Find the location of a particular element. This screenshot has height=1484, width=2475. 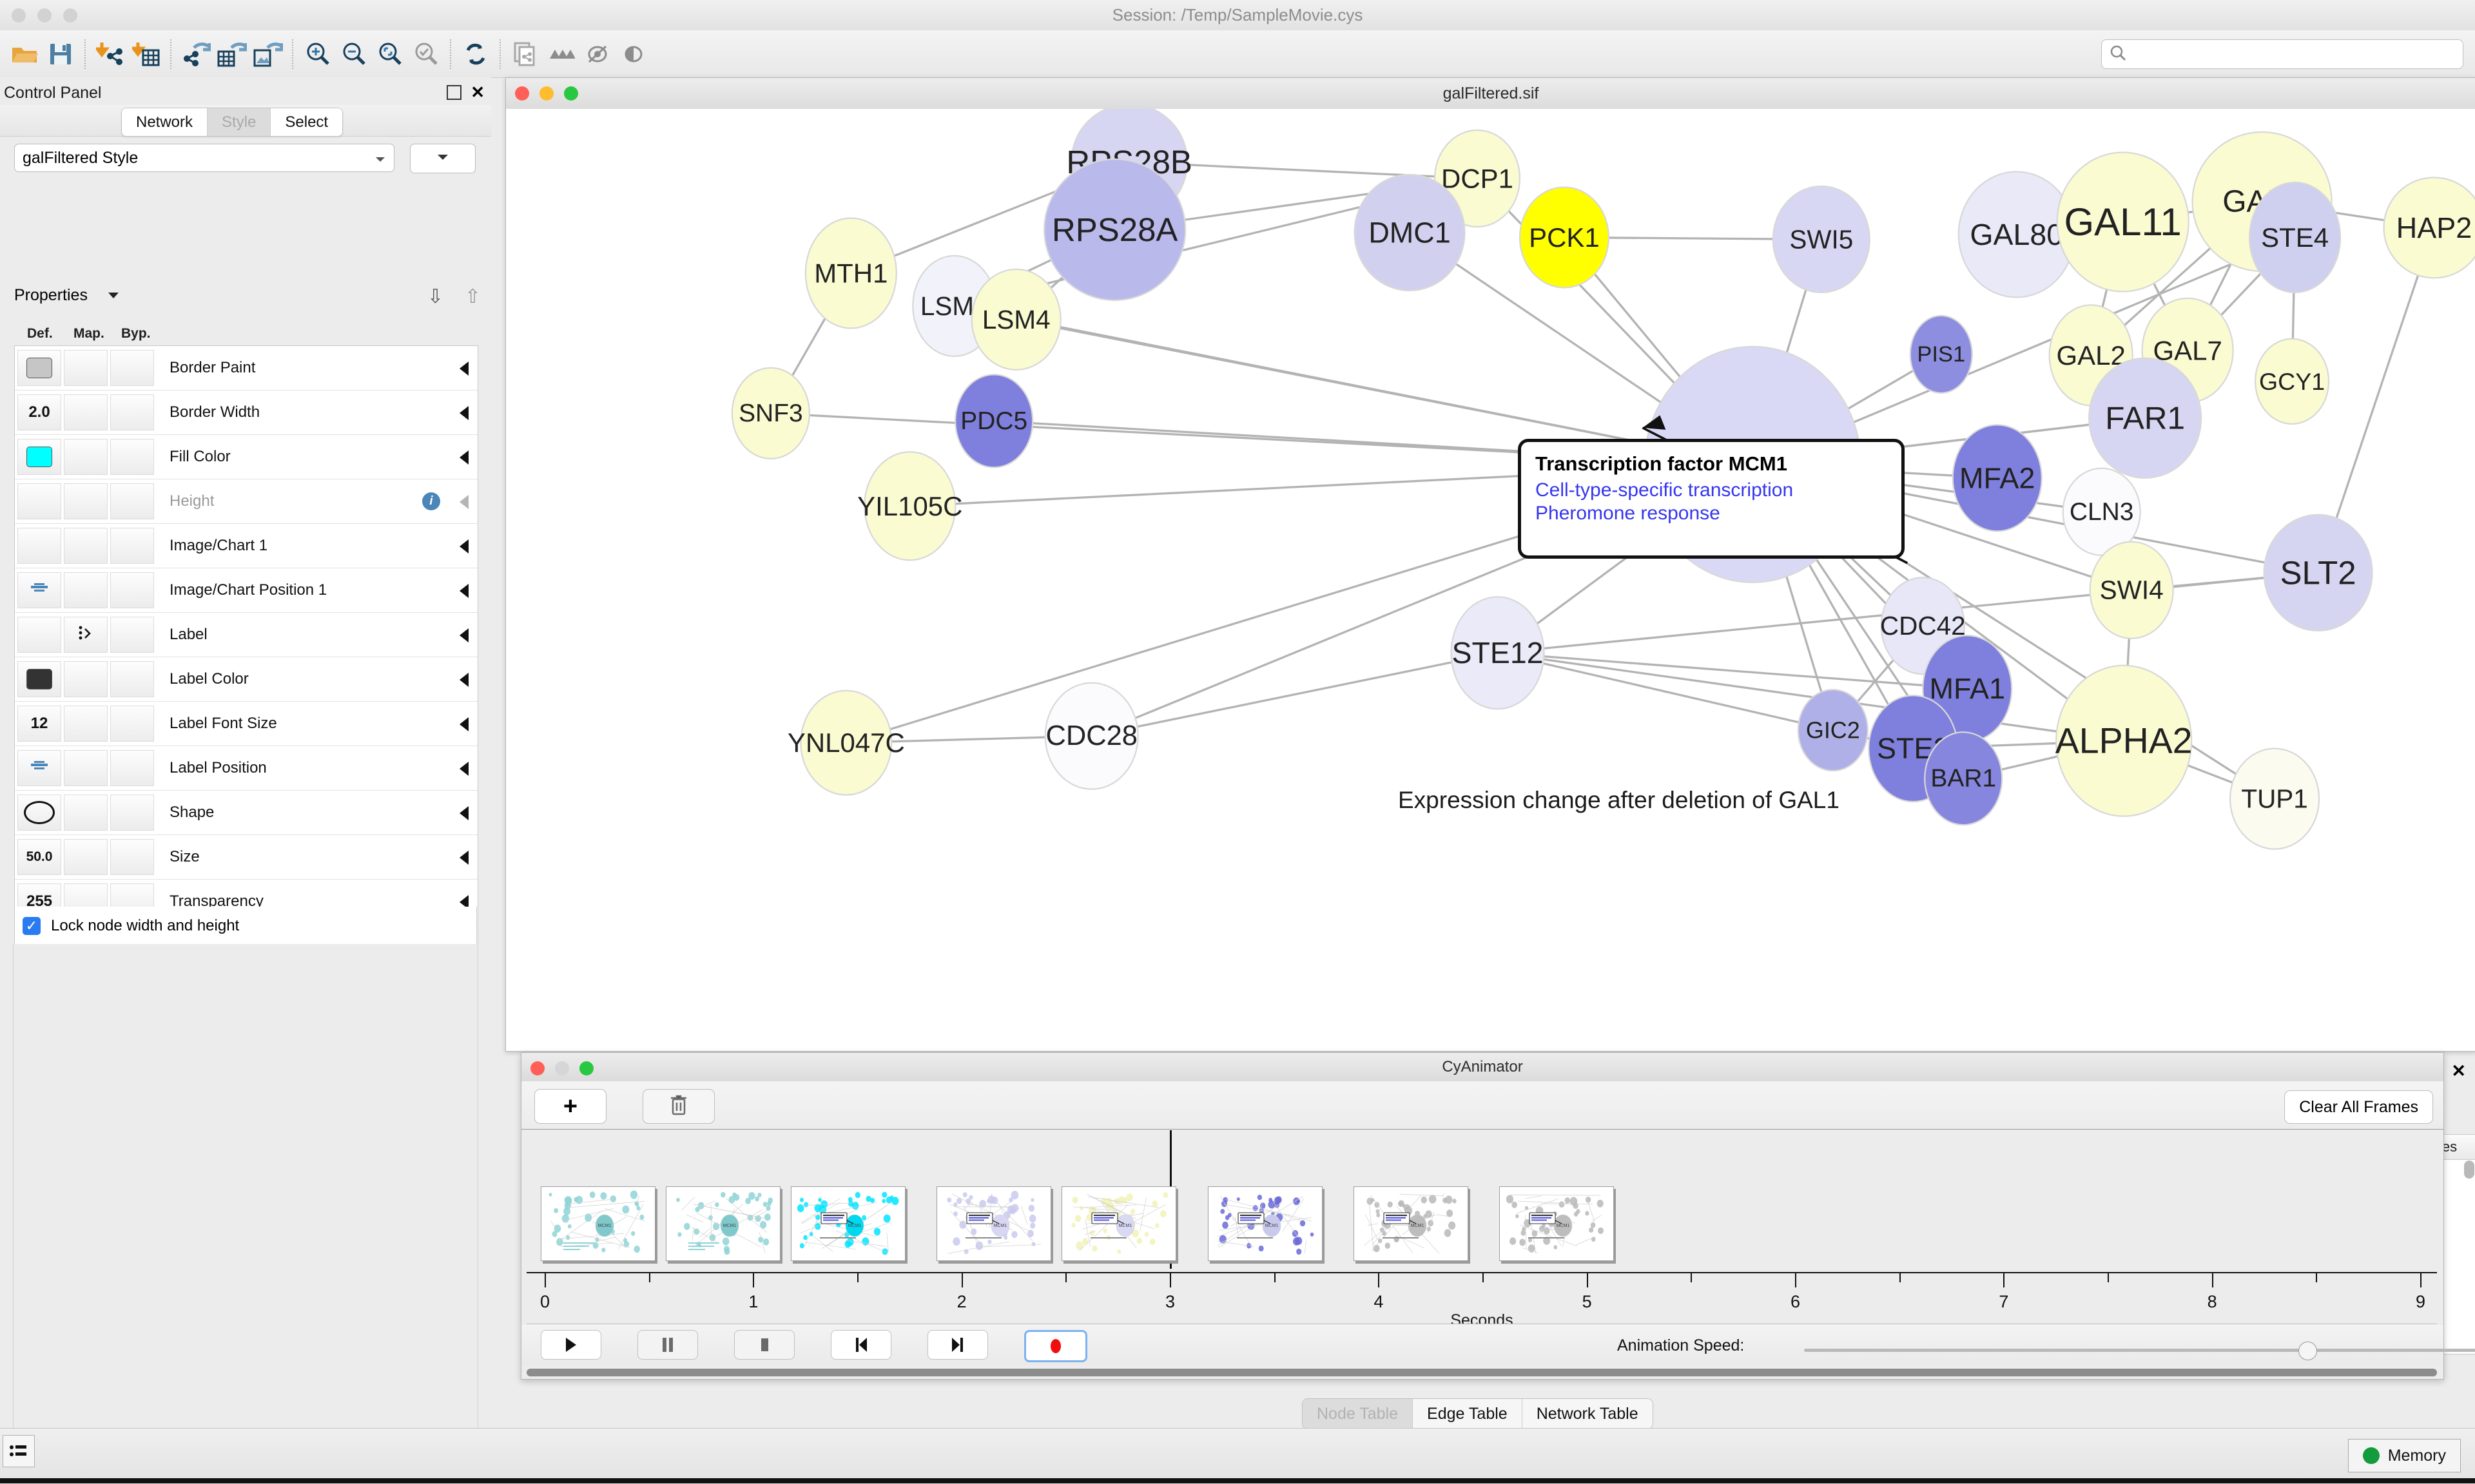

network-node: DMC1 is located at coordinates (1410, 233).